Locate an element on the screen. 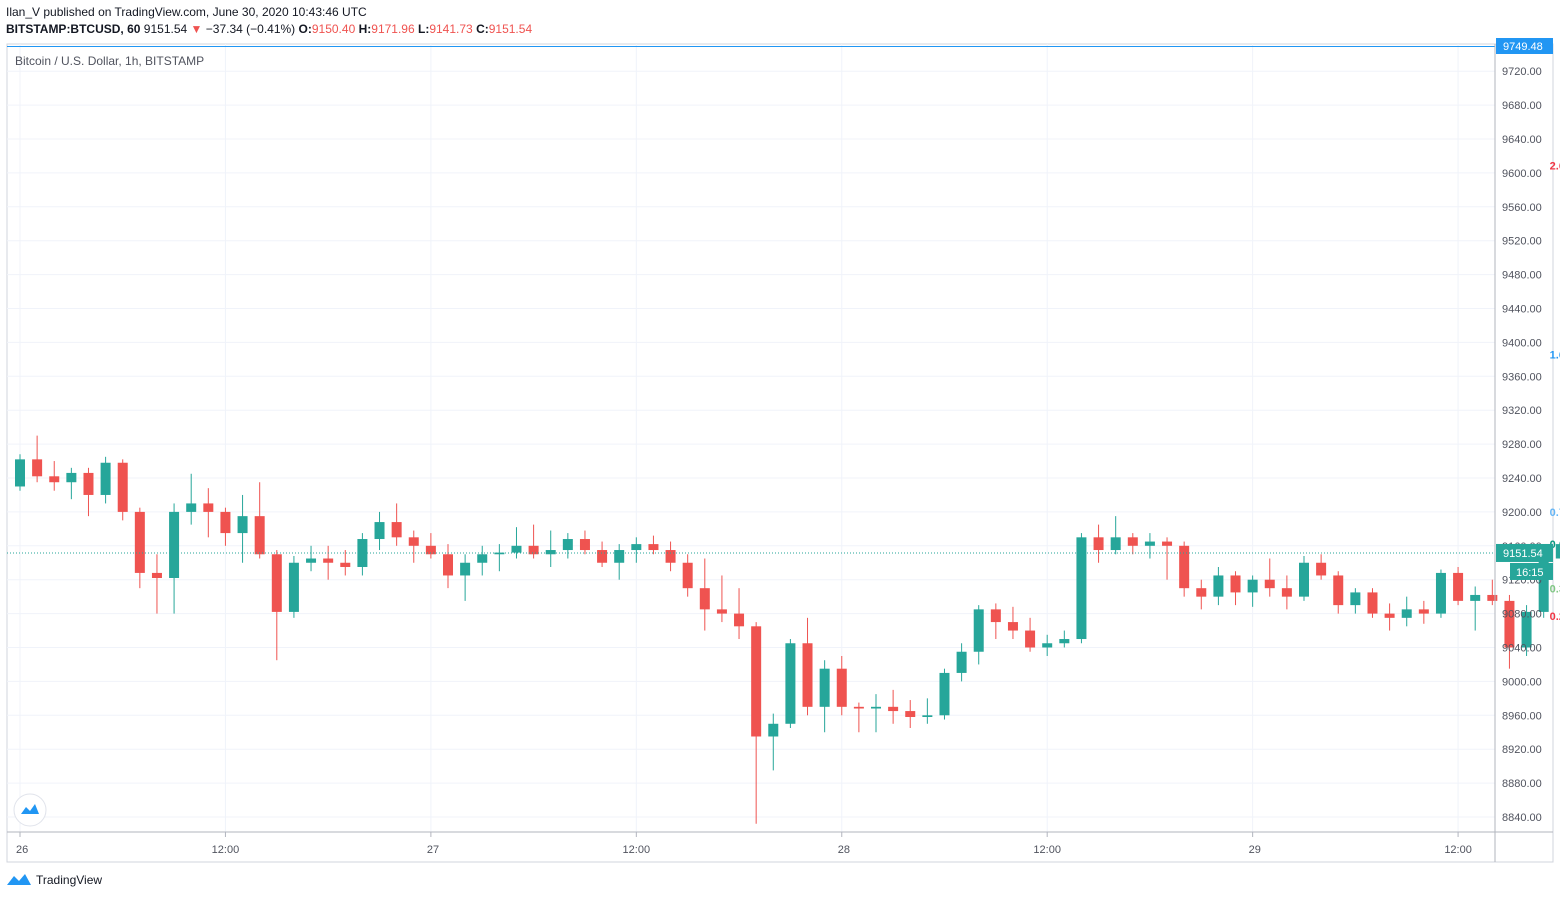 Image resolution: width=1560 pixels, height=899 pixels. tv-logo-button is located at coordinates (30, 810).